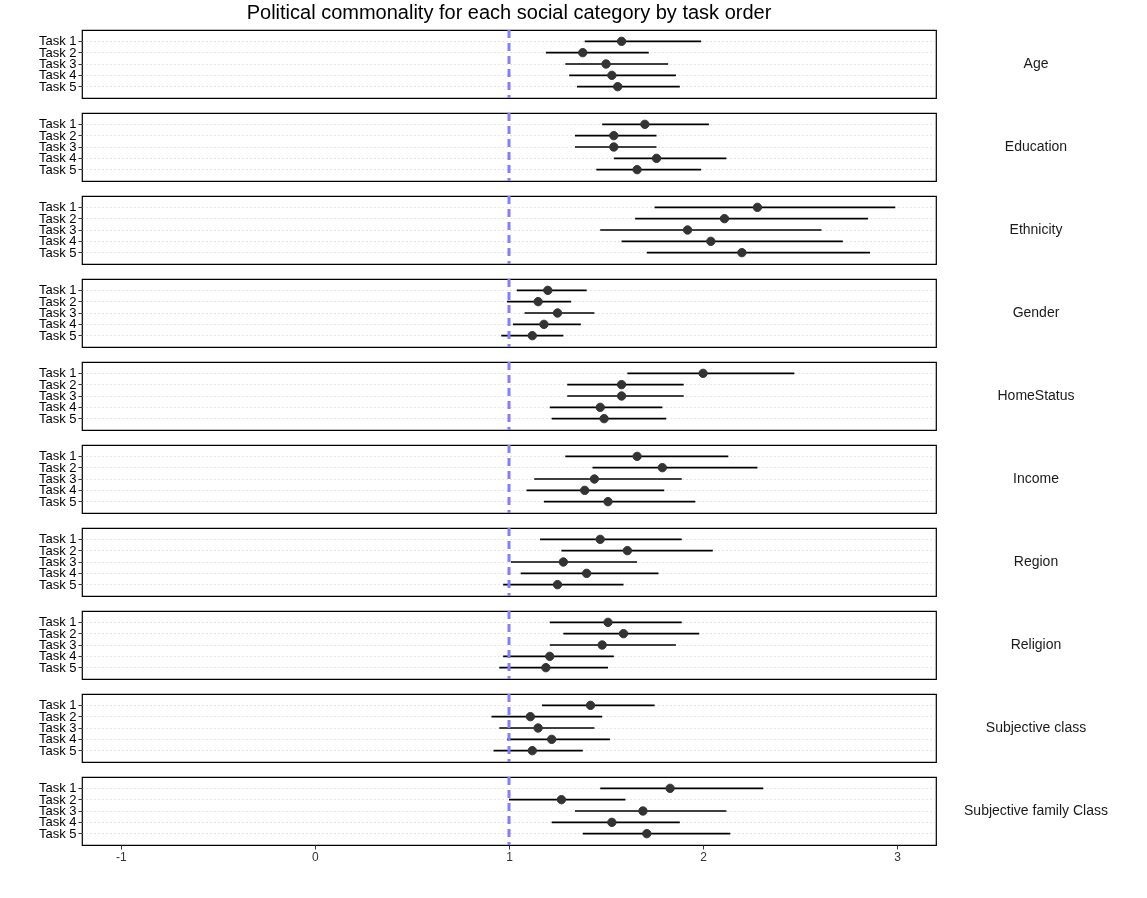  What do you see at coordinates (898, 856) in the screenshot?
I see `x-tick-label: 3` at bounding box center [898, 856].